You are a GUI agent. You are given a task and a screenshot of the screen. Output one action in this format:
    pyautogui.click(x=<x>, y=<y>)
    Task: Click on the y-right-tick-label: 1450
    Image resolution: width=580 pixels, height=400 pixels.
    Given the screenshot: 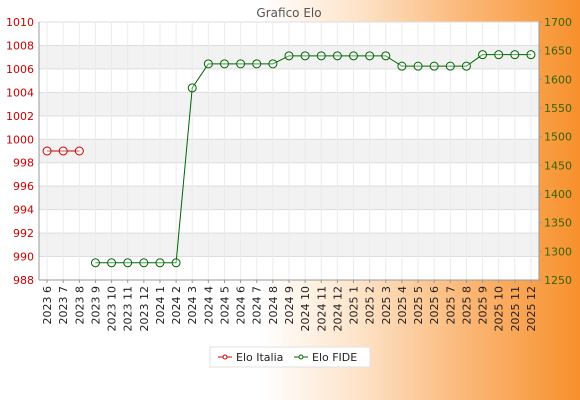 What is the action you would take?
    pyautogui.click(x=558, y=165)
    